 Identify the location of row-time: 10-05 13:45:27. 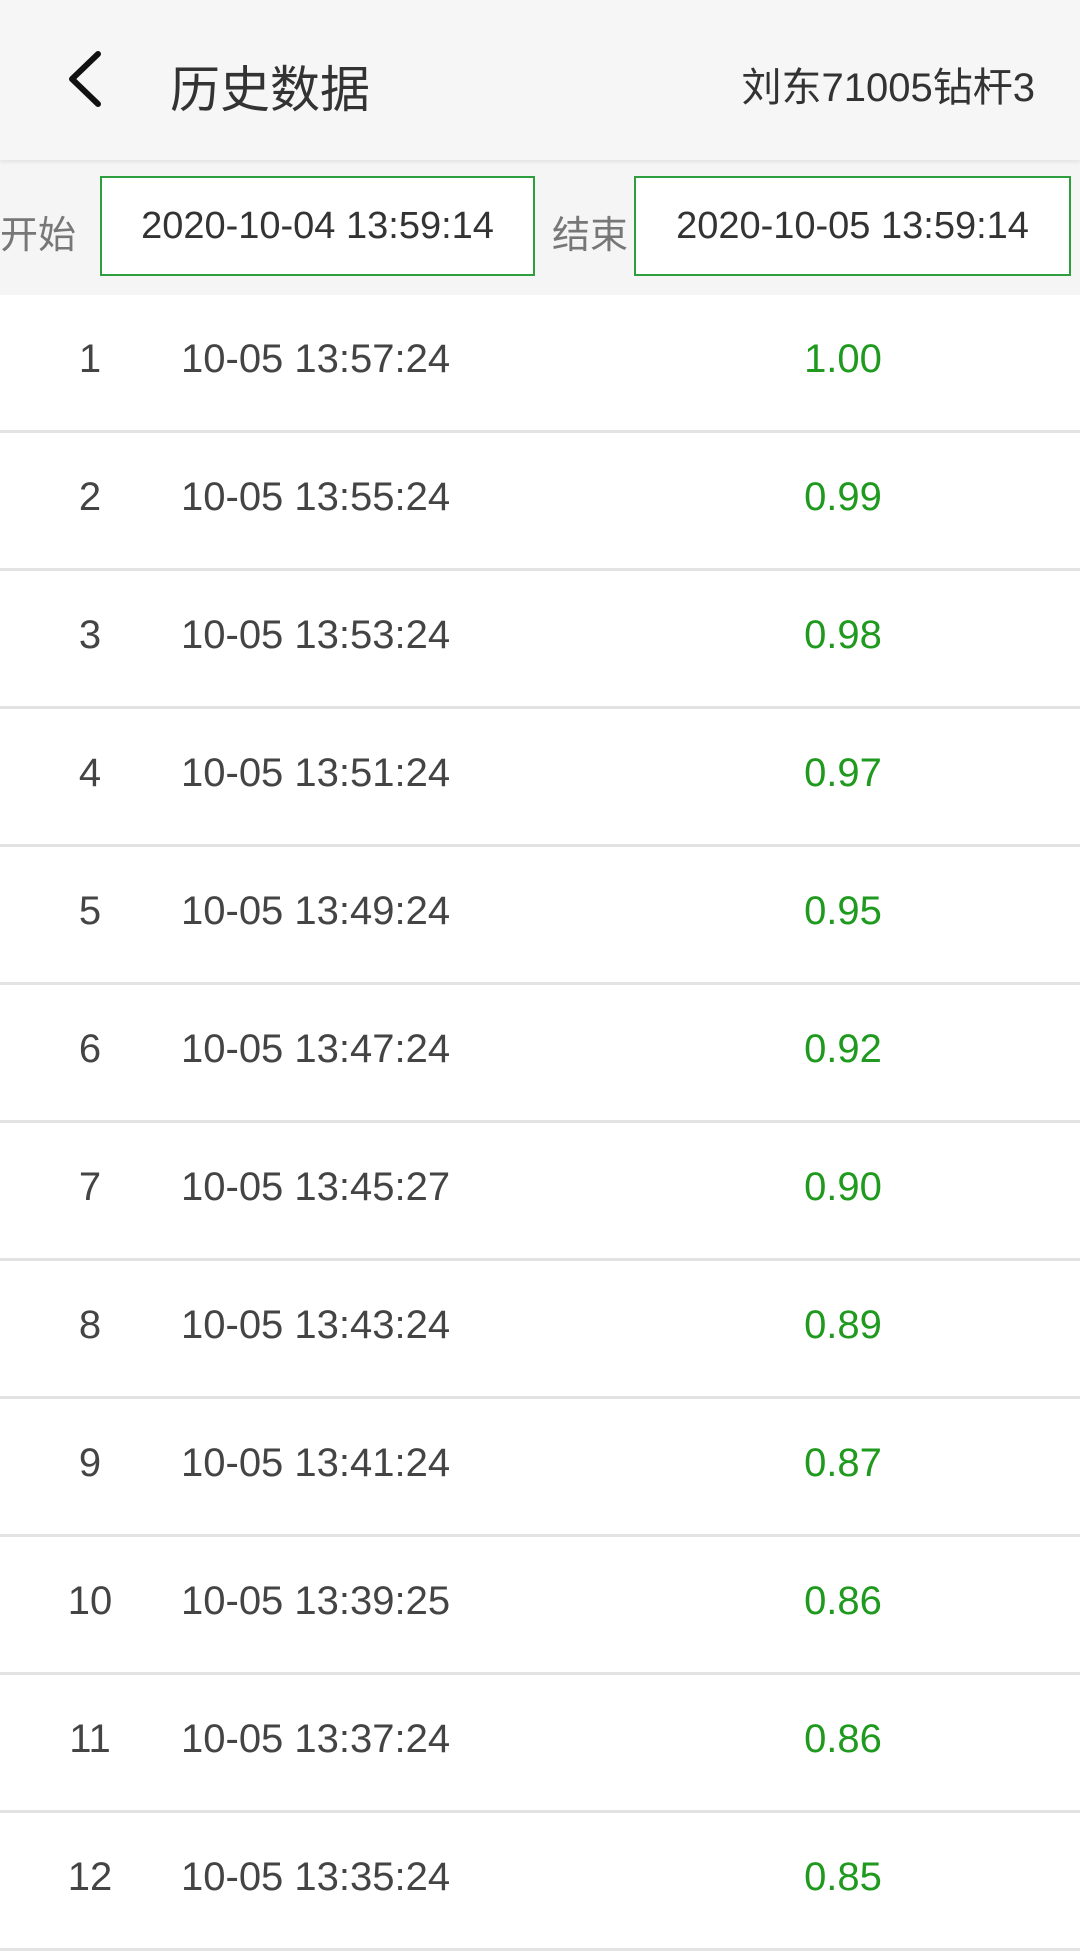
(316, 1187).